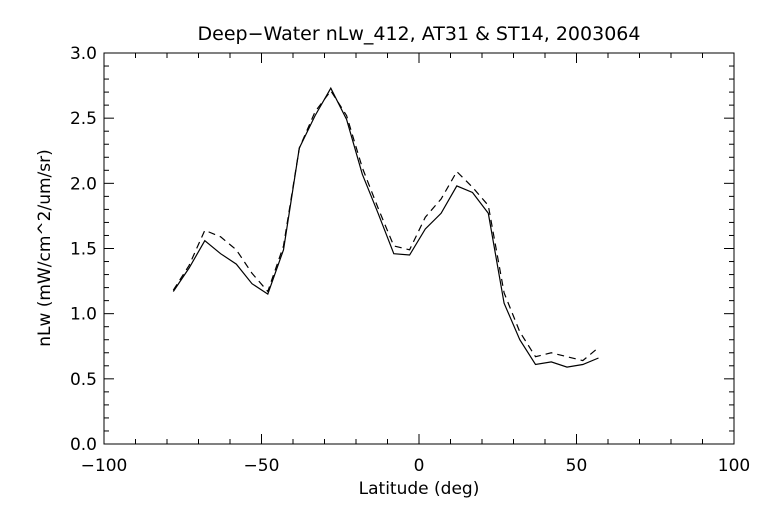 Image resolution: width=768 pixels, height=512 pixels. I want to click on y-tick-label: 0.0, so click(83, 445).